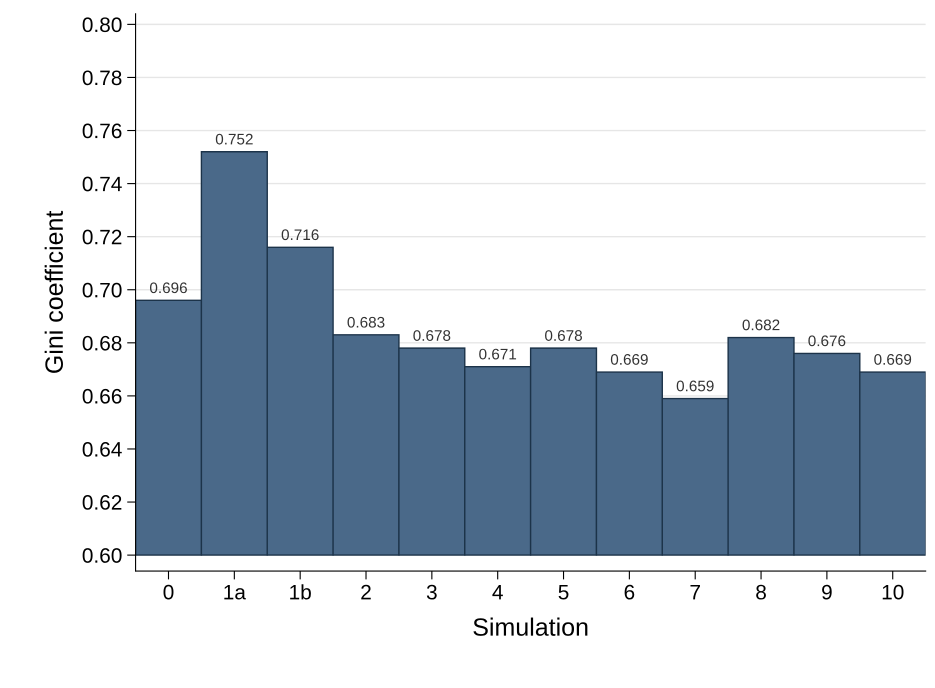  I want to click on x-tick-label: 3, so click(431, 592).